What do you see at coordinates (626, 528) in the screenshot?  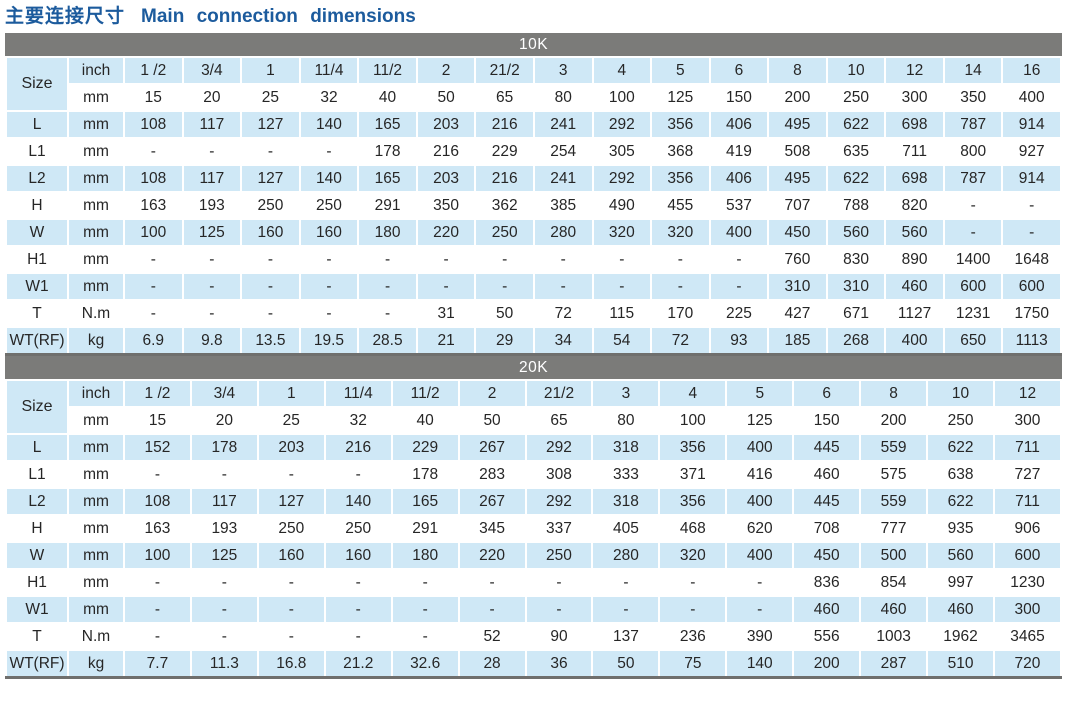 I see `data-cell: 405` at bounding box center [626, 528].